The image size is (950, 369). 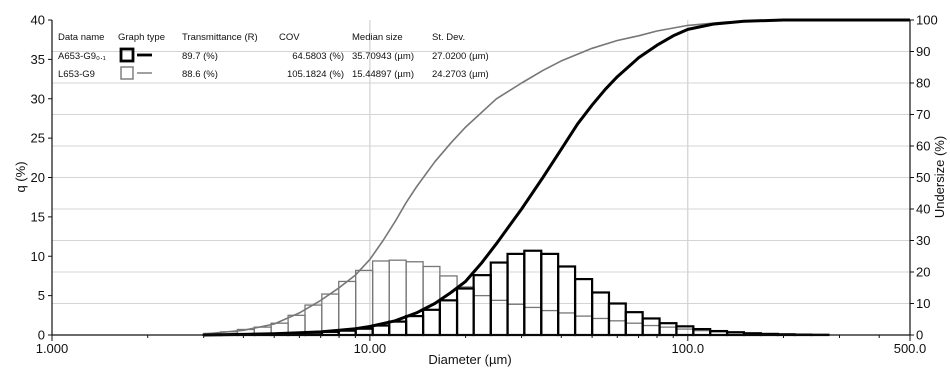 What do you see at coordinates (377, 37) in the screenshot?
I see `legend-header: Median size` at bounding box center [377, 37].